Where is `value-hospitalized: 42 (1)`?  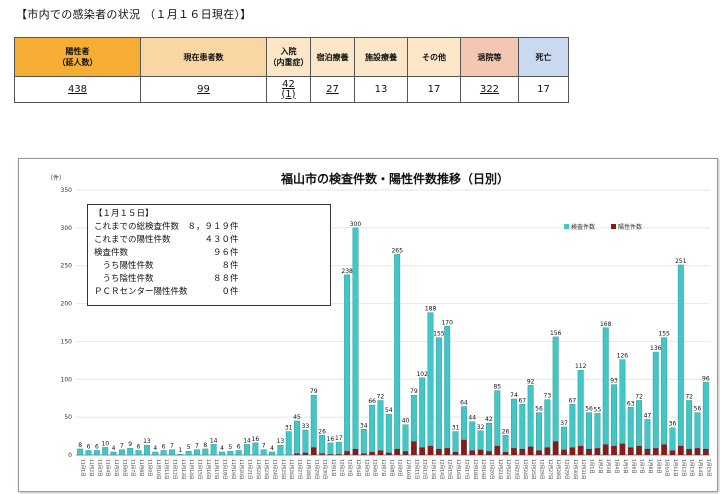
value-hospitalized: 42 (1) is located at coordinates (288, 89).